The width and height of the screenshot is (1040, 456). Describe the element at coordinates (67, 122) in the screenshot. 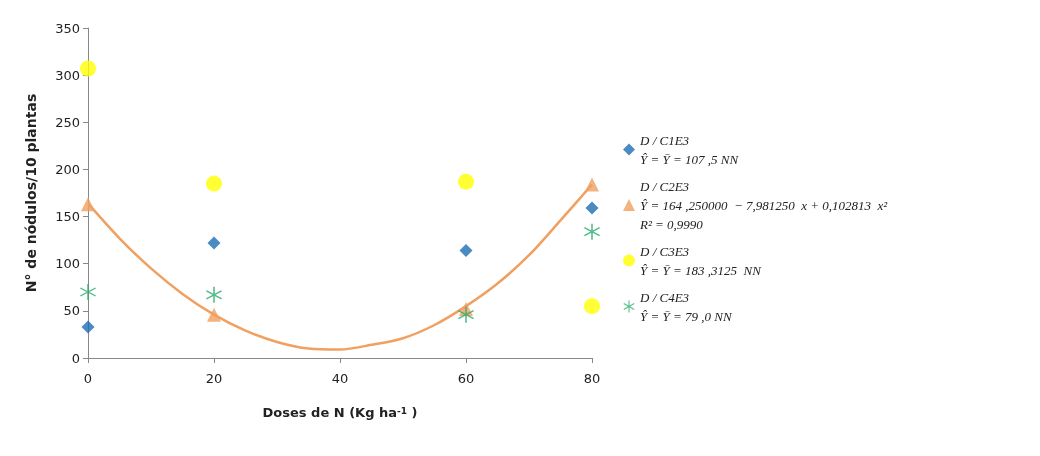

I see `y-tick-label: 250` at that location.